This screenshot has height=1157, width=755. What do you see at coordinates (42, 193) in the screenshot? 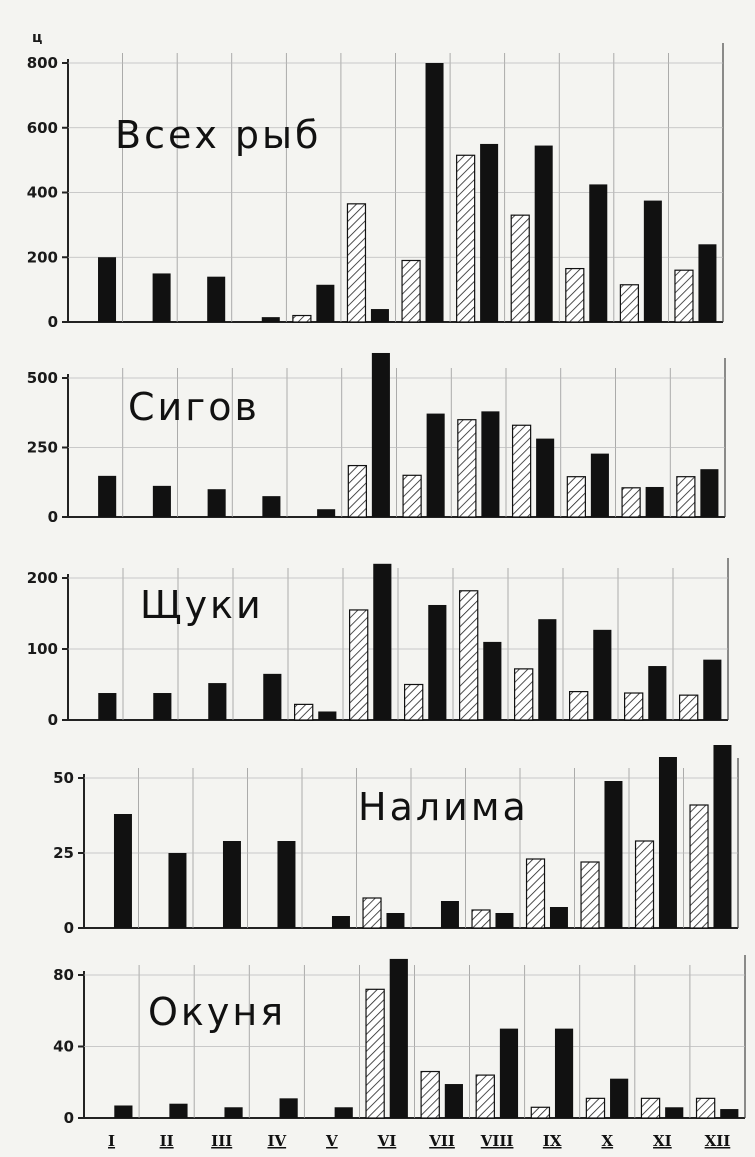
I see `y-tick-label: 400` at bounding box center [42, 193].